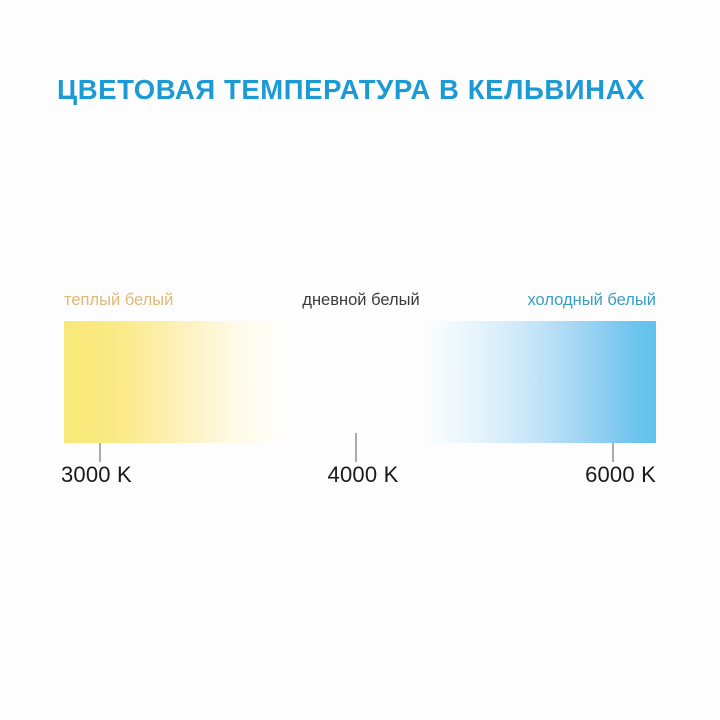 This screenshot has height=720, width=720. I want to click on gradient-bar-warm-white, so click(176, 382).